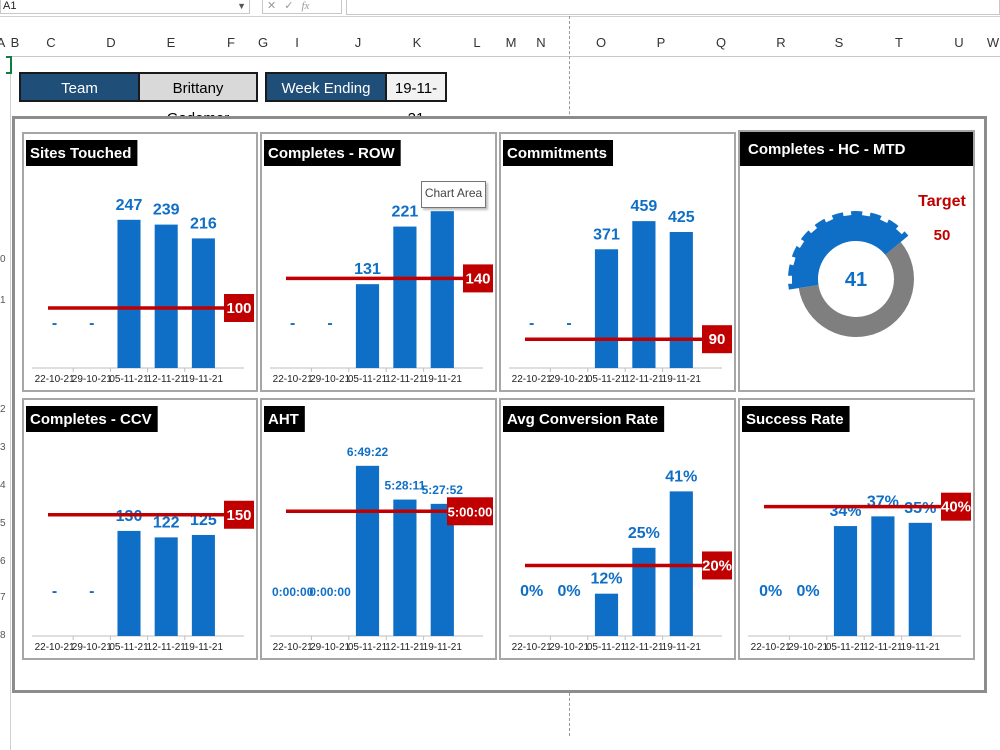 The width and height of the screenshot is (1000, 750). Describe the element at coordinates (771, 647) in the screenshot. I see `x-tick-label: 22-10-21` at that location.